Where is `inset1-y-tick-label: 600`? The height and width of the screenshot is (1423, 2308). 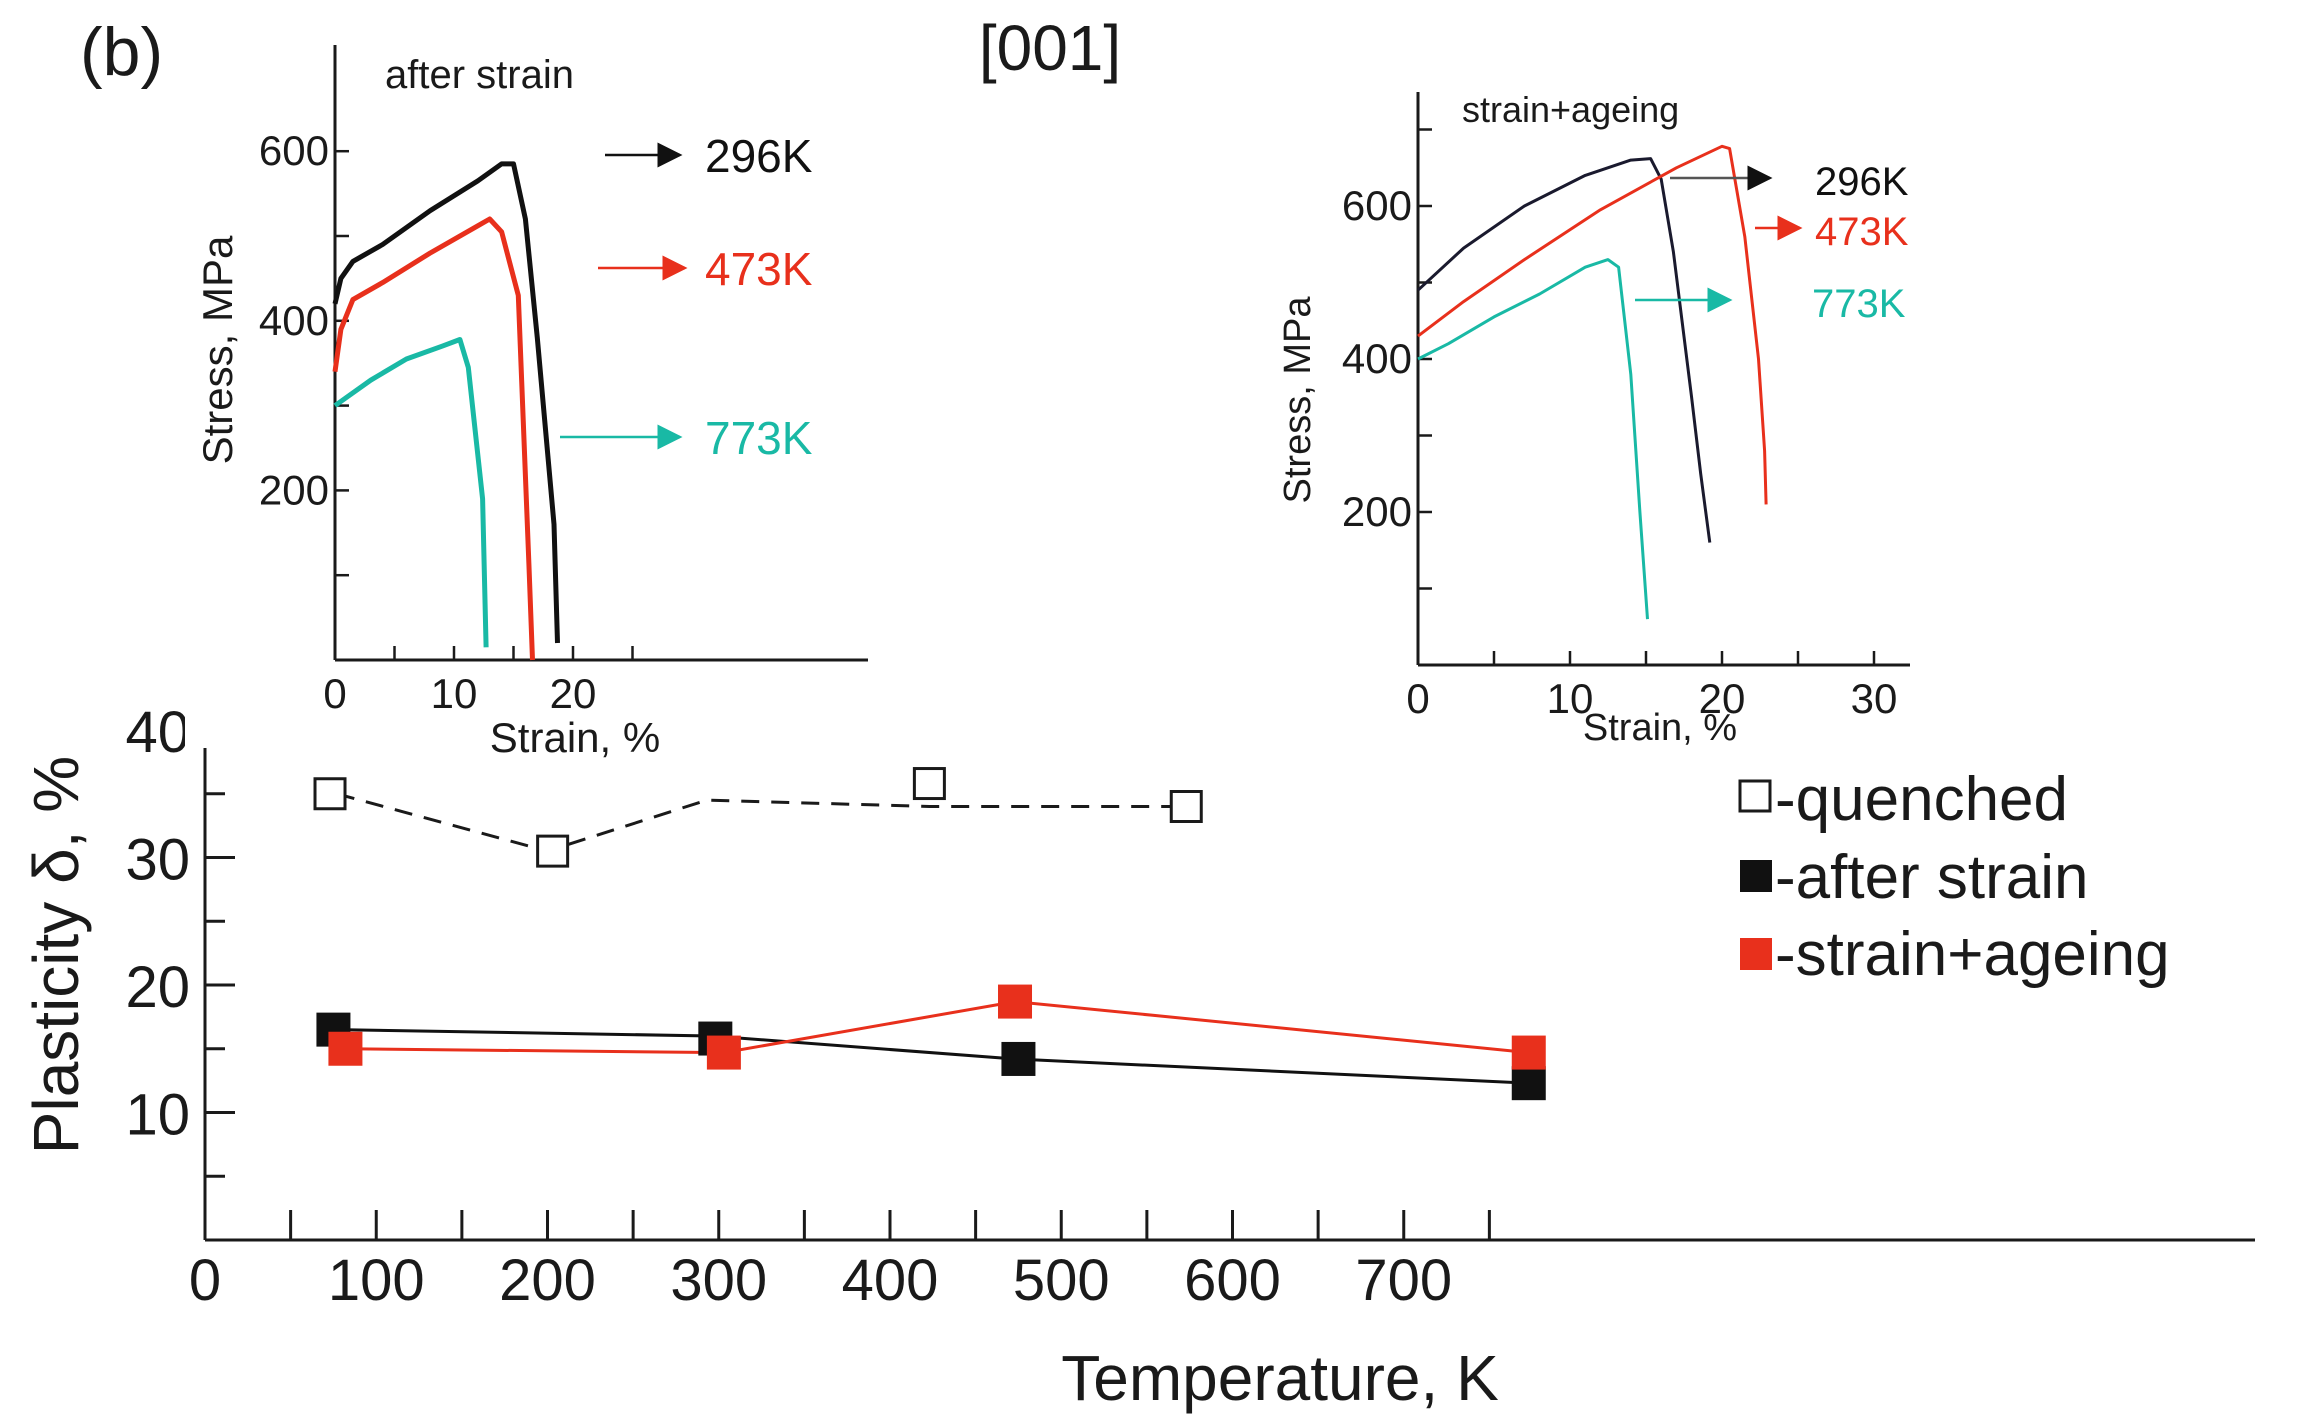 inset1-y-tick-label: 600 is located at coordinates (294, 150).